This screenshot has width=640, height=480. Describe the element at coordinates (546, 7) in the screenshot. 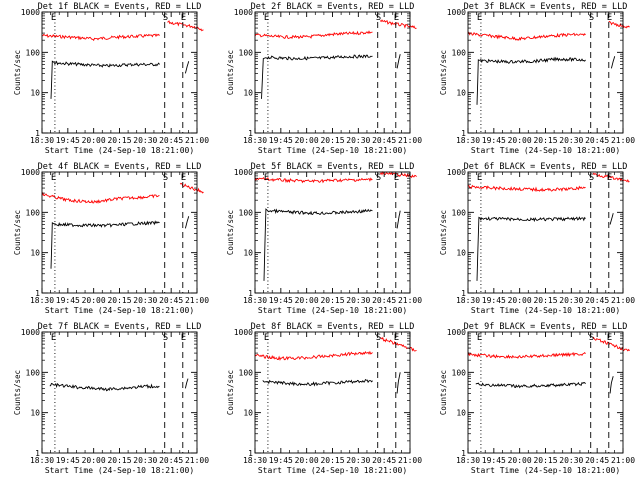

I see `panel-title: Det 3f BLACK = Events, RED = LLD` at that location.